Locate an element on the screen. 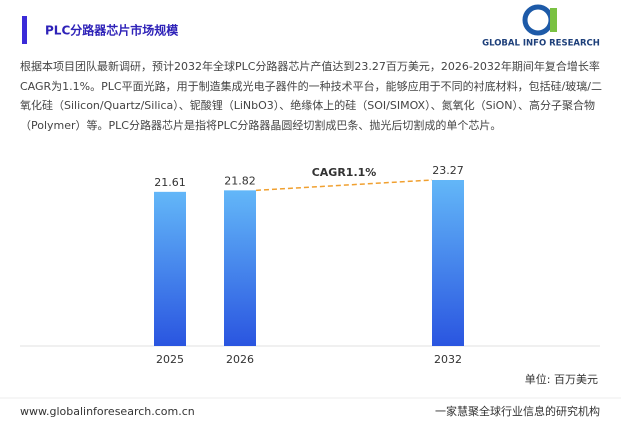 The image size is (621, 428). unit-label: 单位: 百万美元 is located at coordinates (561, 379).